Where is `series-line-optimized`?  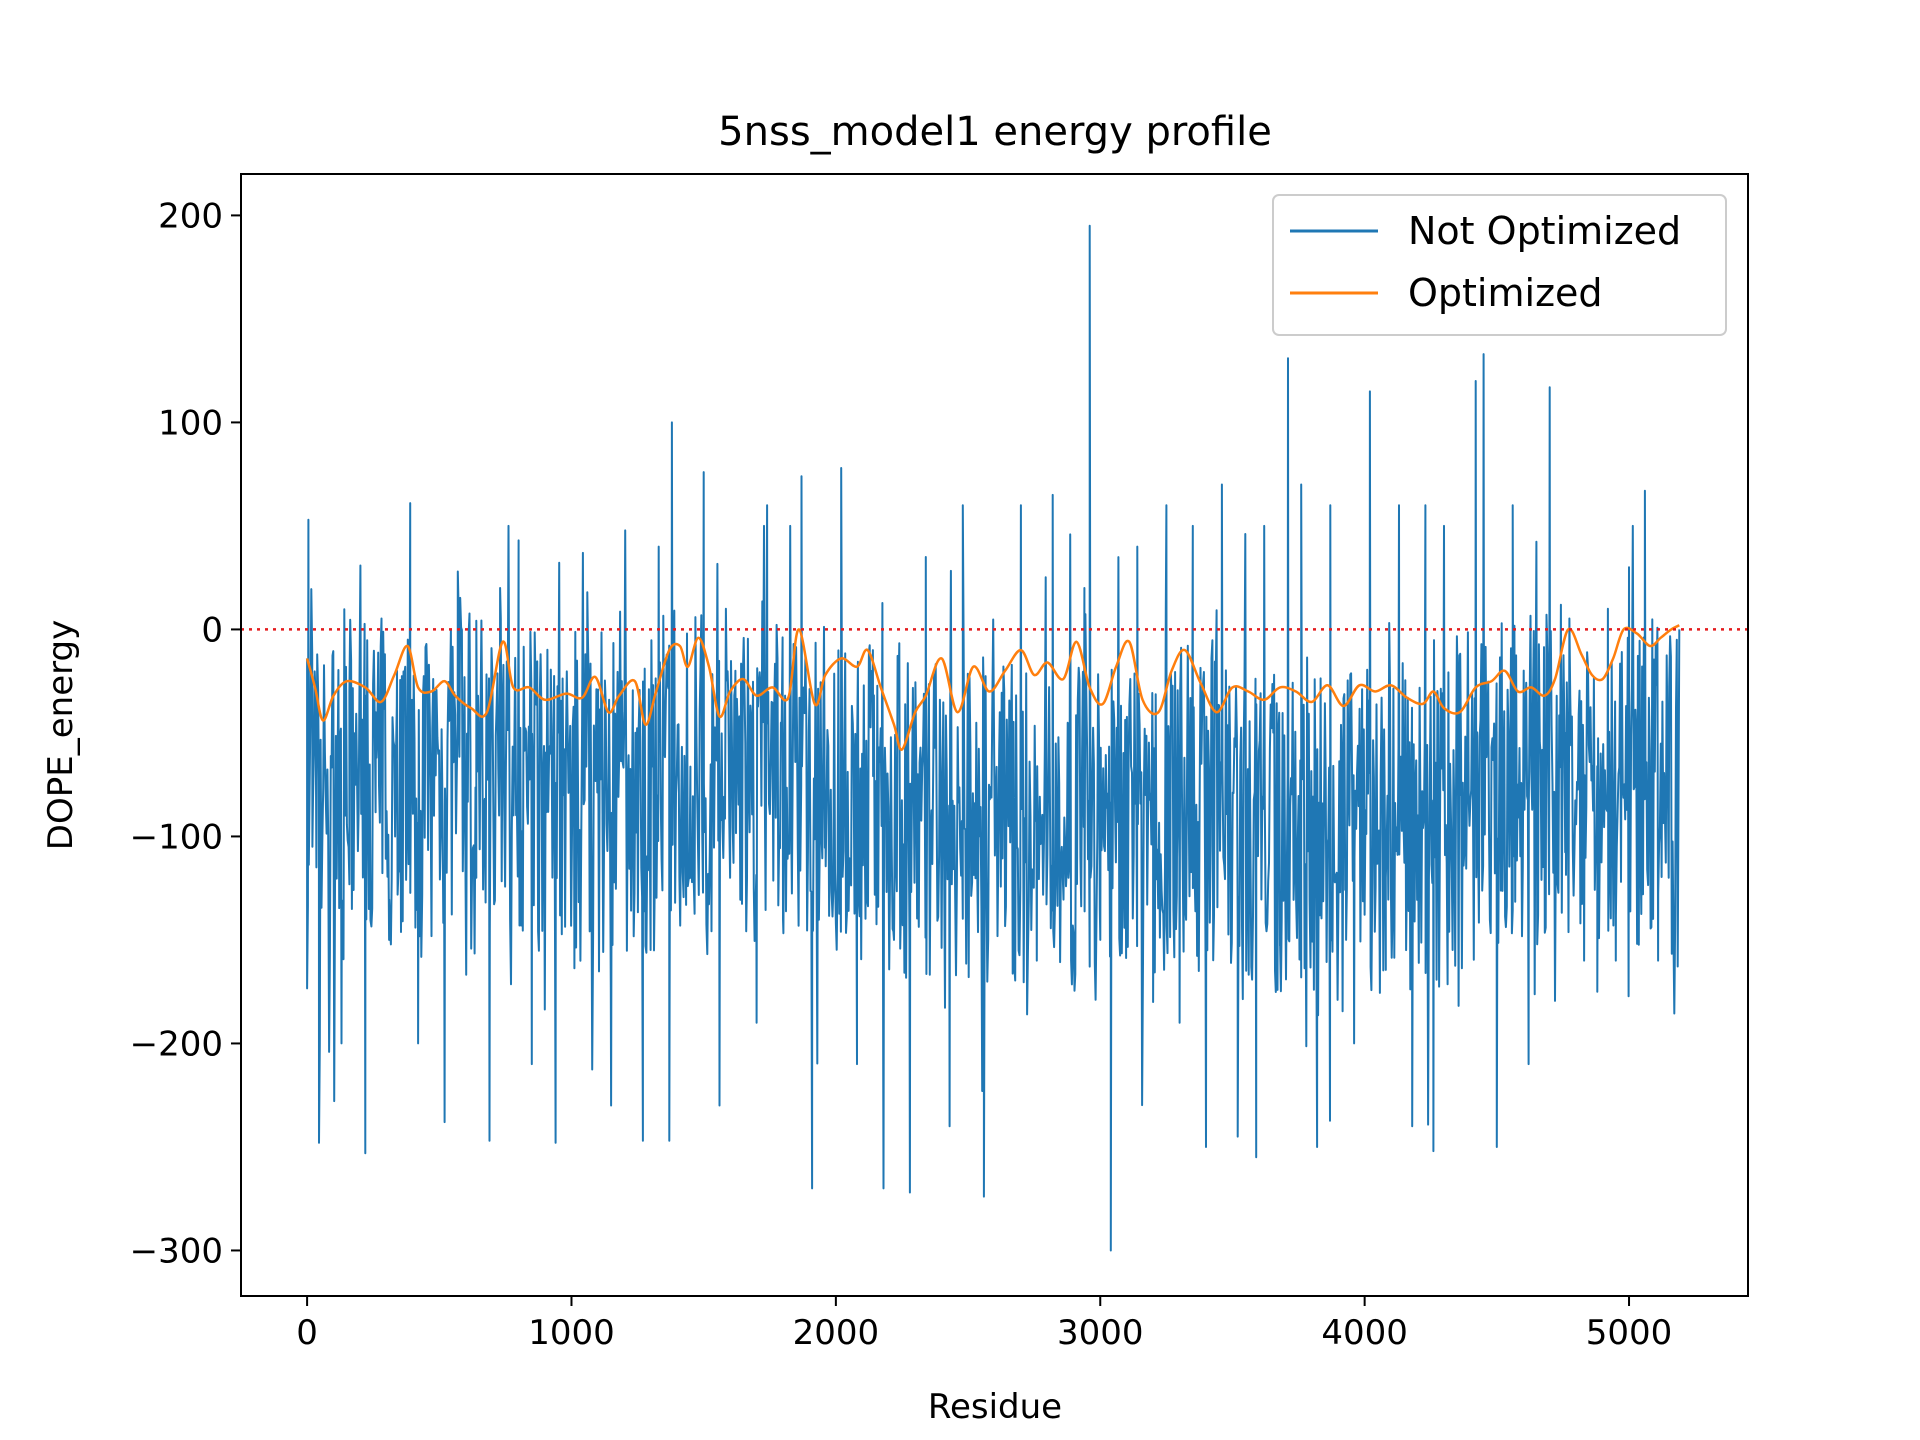 series-line-optimized is located at coordinates (992, 687).